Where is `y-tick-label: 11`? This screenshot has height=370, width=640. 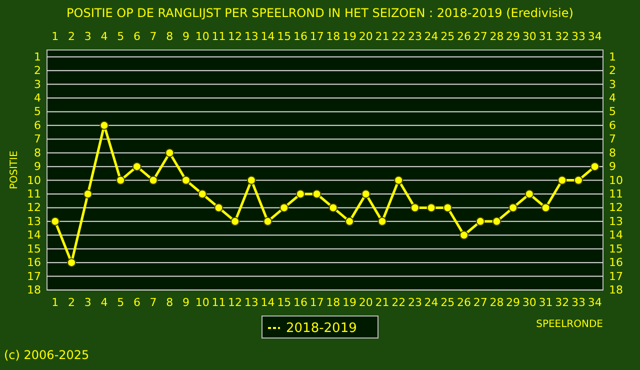
y-tick-label: 11 is located at coordinates (34, 194).